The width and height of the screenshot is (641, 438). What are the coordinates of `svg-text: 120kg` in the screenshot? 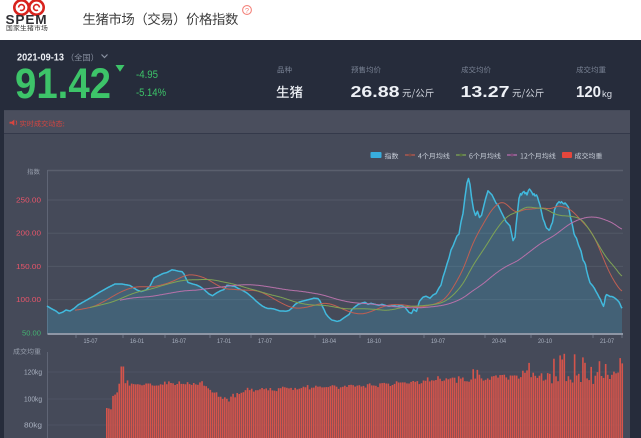 It's located at (33, 373).